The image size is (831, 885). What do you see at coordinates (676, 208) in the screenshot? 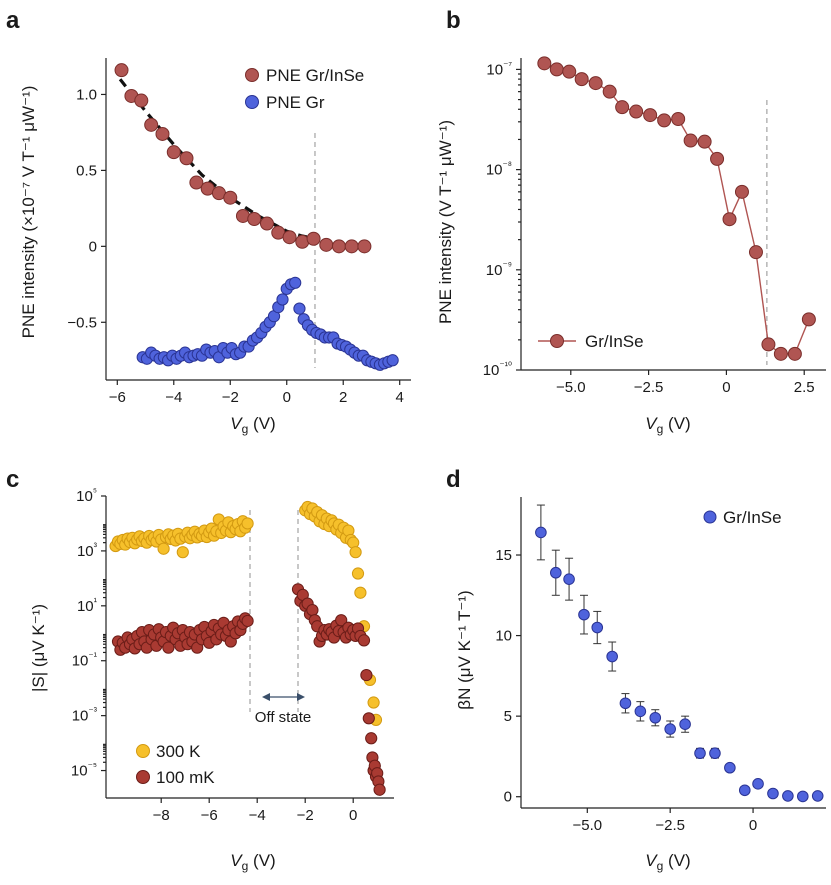
I see `b-gr-inse-line` at bounding box center [676, 208].